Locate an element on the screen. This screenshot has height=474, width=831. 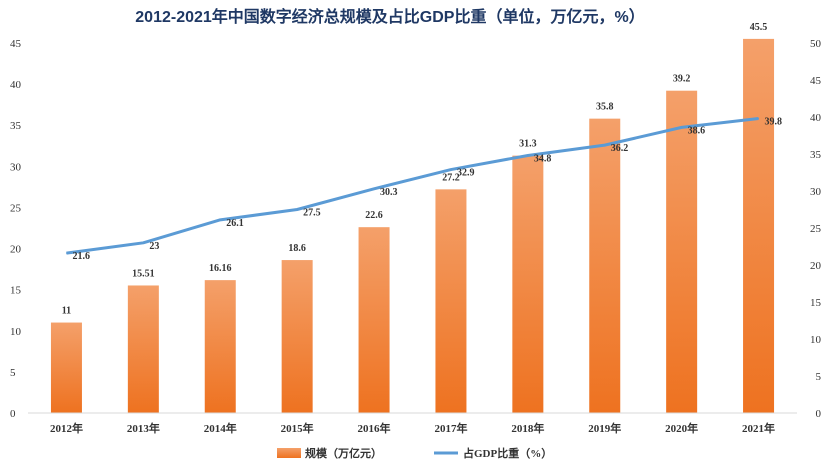
bar-data-label: 18.6 is located at coordinates (297, 248).